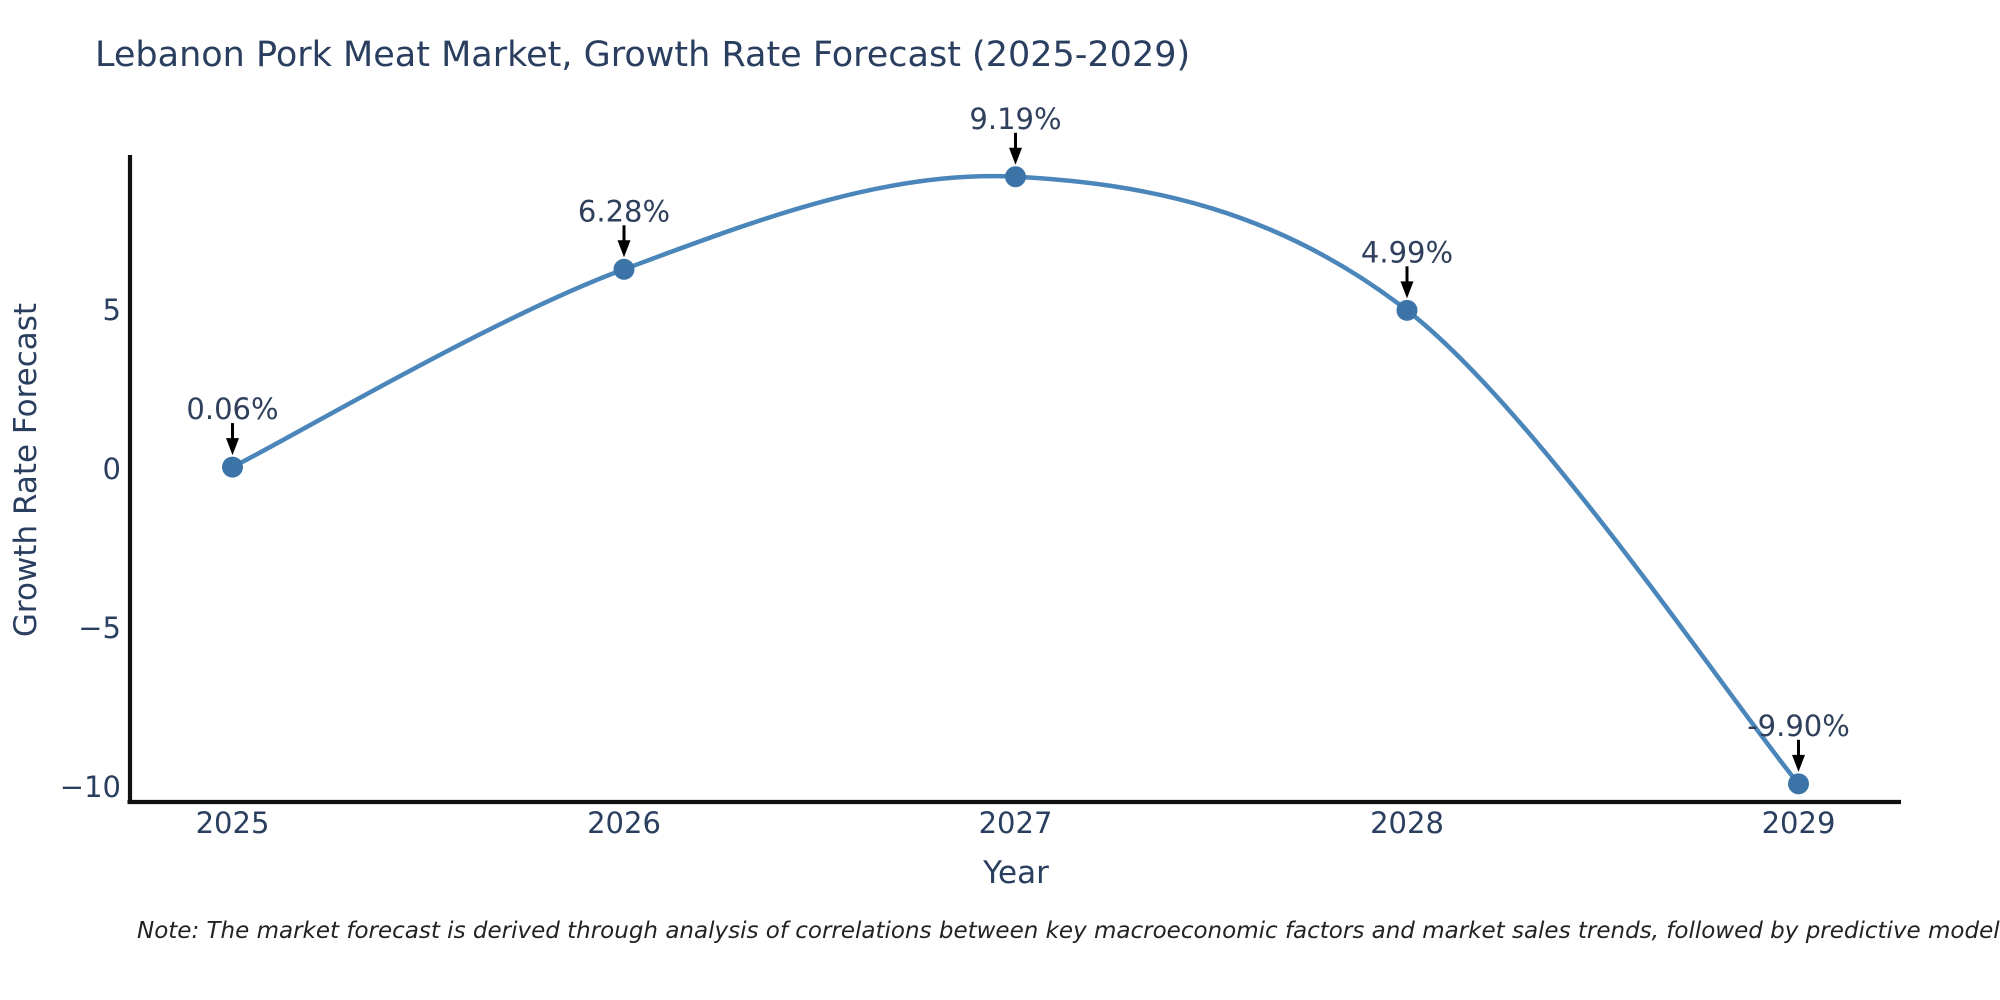 The width and height of the screenshot is (2000, 1000). What do you see at coordinates (90, 787) in the screenshot?
I see `y-tick-label: −10` at bounding box center [90, 787].